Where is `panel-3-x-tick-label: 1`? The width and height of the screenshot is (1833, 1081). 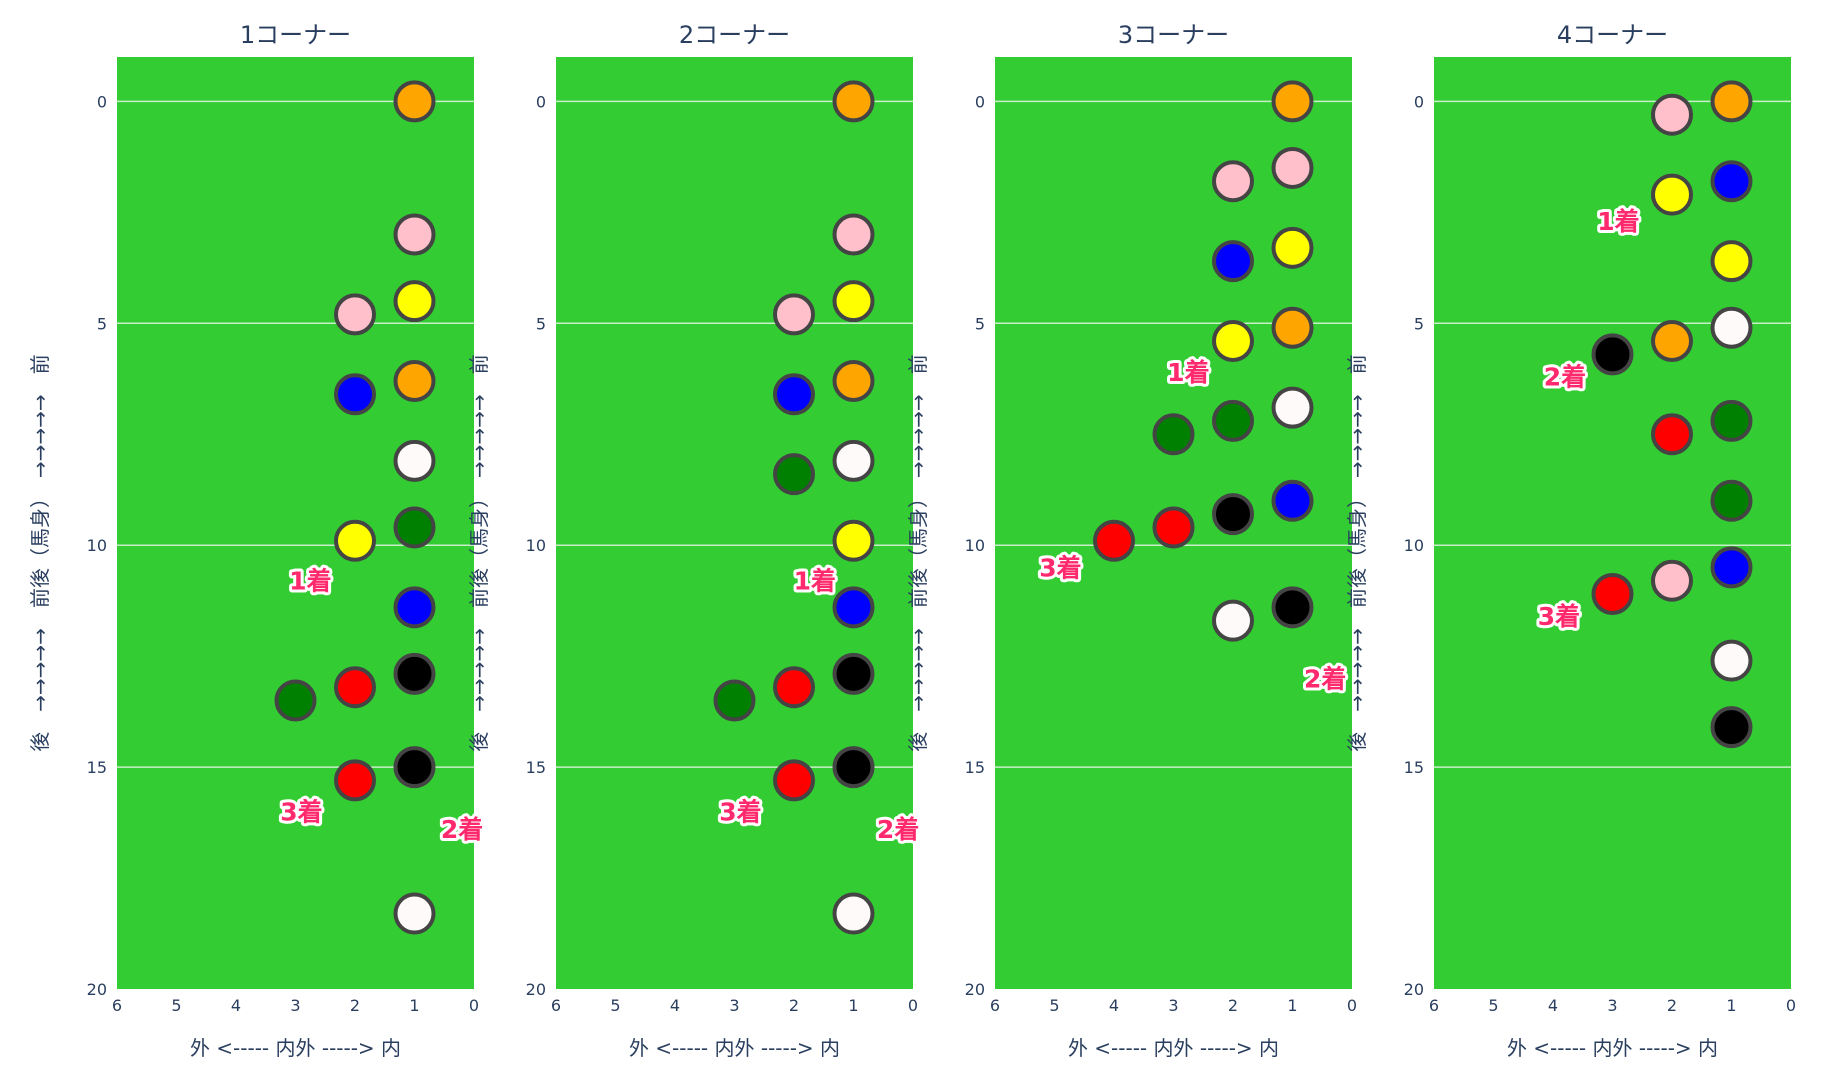 panel-3-x-tick-label: 1 is located at coordinates (1292, 1005).